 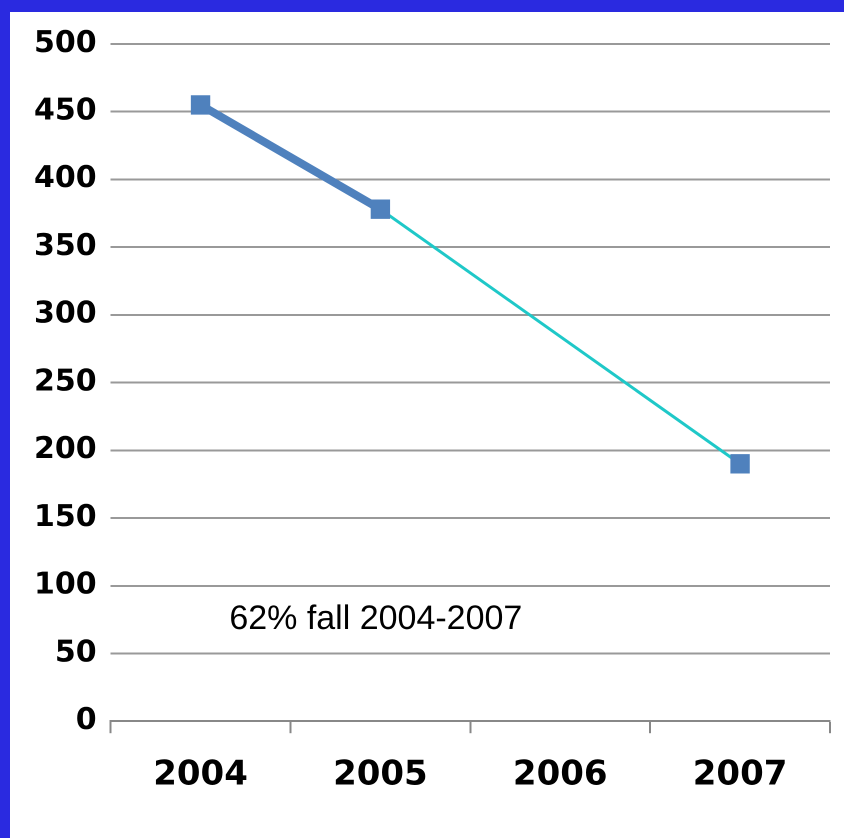 What do you see at coordinates (65, 313) in the screenshot?
I see `y-tick-label: 300` at bounding box center [65, 313].